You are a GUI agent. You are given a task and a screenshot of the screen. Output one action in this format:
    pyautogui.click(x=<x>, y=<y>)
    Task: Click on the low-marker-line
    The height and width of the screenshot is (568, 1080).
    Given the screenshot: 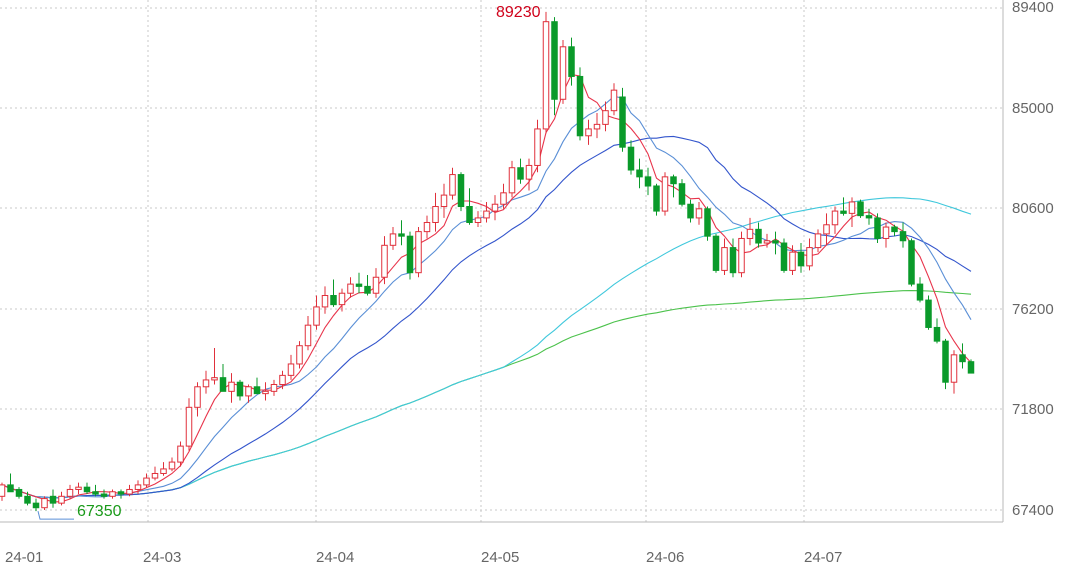 What is the action you would take?
    pyautogui.click(x=55, y=515)
    